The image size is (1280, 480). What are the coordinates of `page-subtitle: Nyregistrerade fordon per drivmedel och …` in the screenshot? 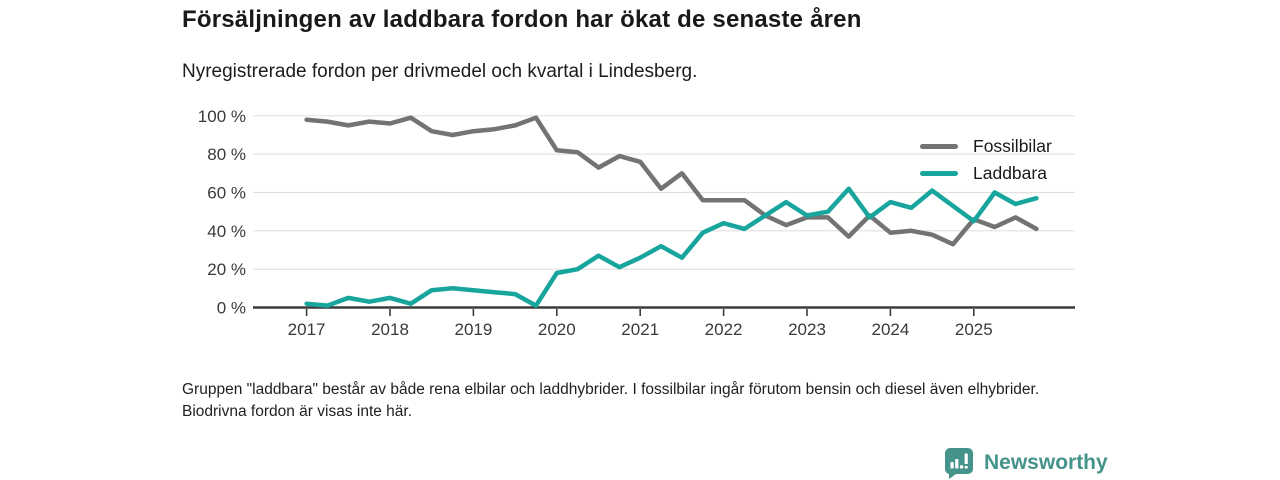 It's located at (440, 71).